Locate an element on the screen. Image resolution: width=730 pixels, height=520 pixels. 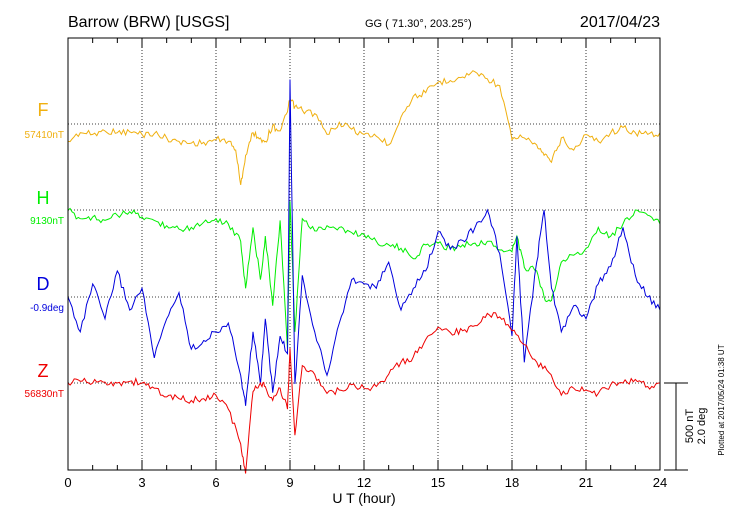
plotted-note: Plotted at 2017/05/24 01:38 UT is located at coordinates (721, 399).